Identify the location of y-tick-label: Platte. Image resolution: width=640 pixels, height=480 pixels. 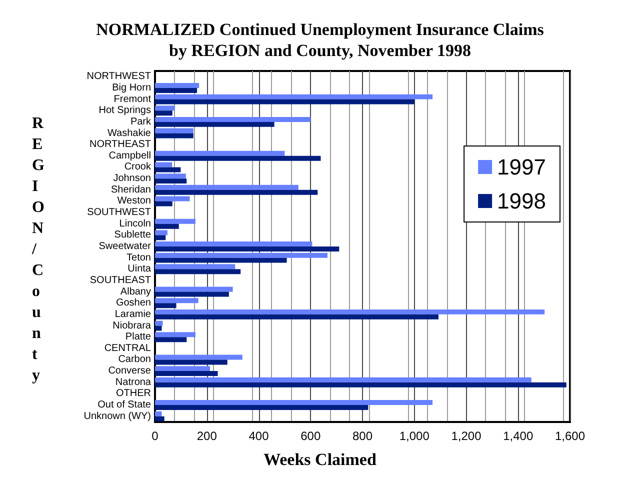
(138, 337).